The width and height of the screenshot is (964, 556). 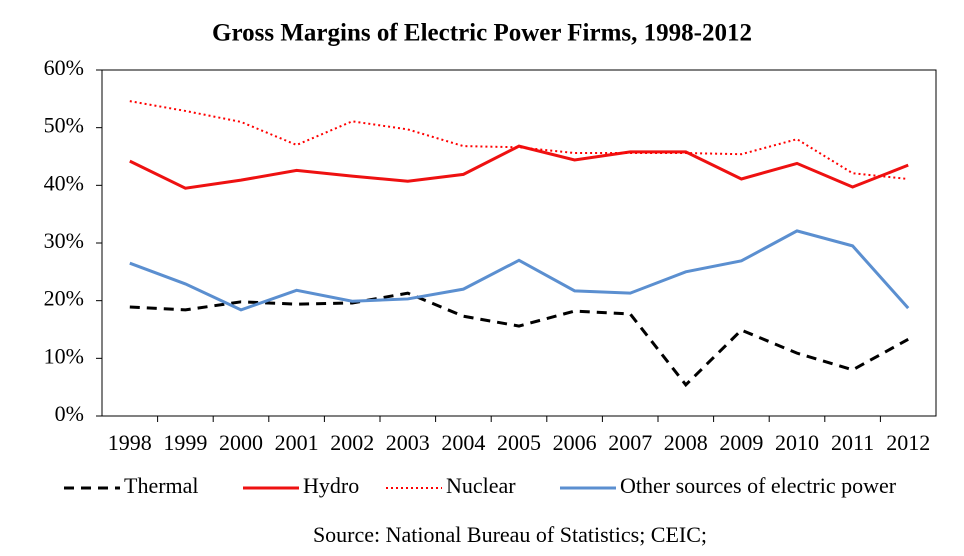 I want to click on y-tick-label: 50%, so click(x=64, y=125).